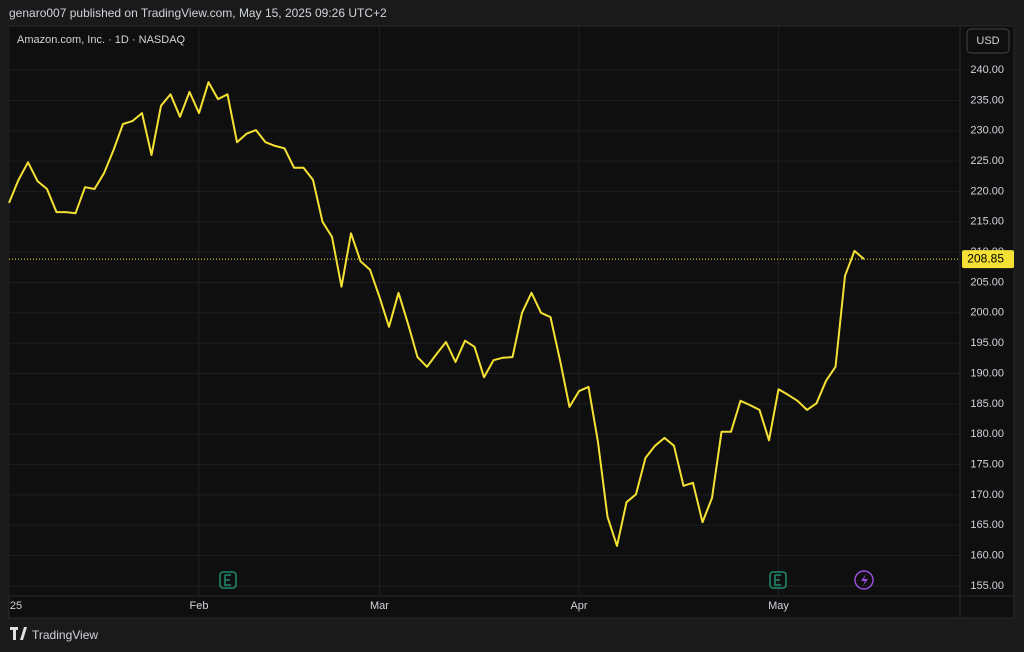  What do you see at coordinates (987, 100) in the screenshot?
I see `y-tick-label: 235.00` at bounding box center [987, 100].